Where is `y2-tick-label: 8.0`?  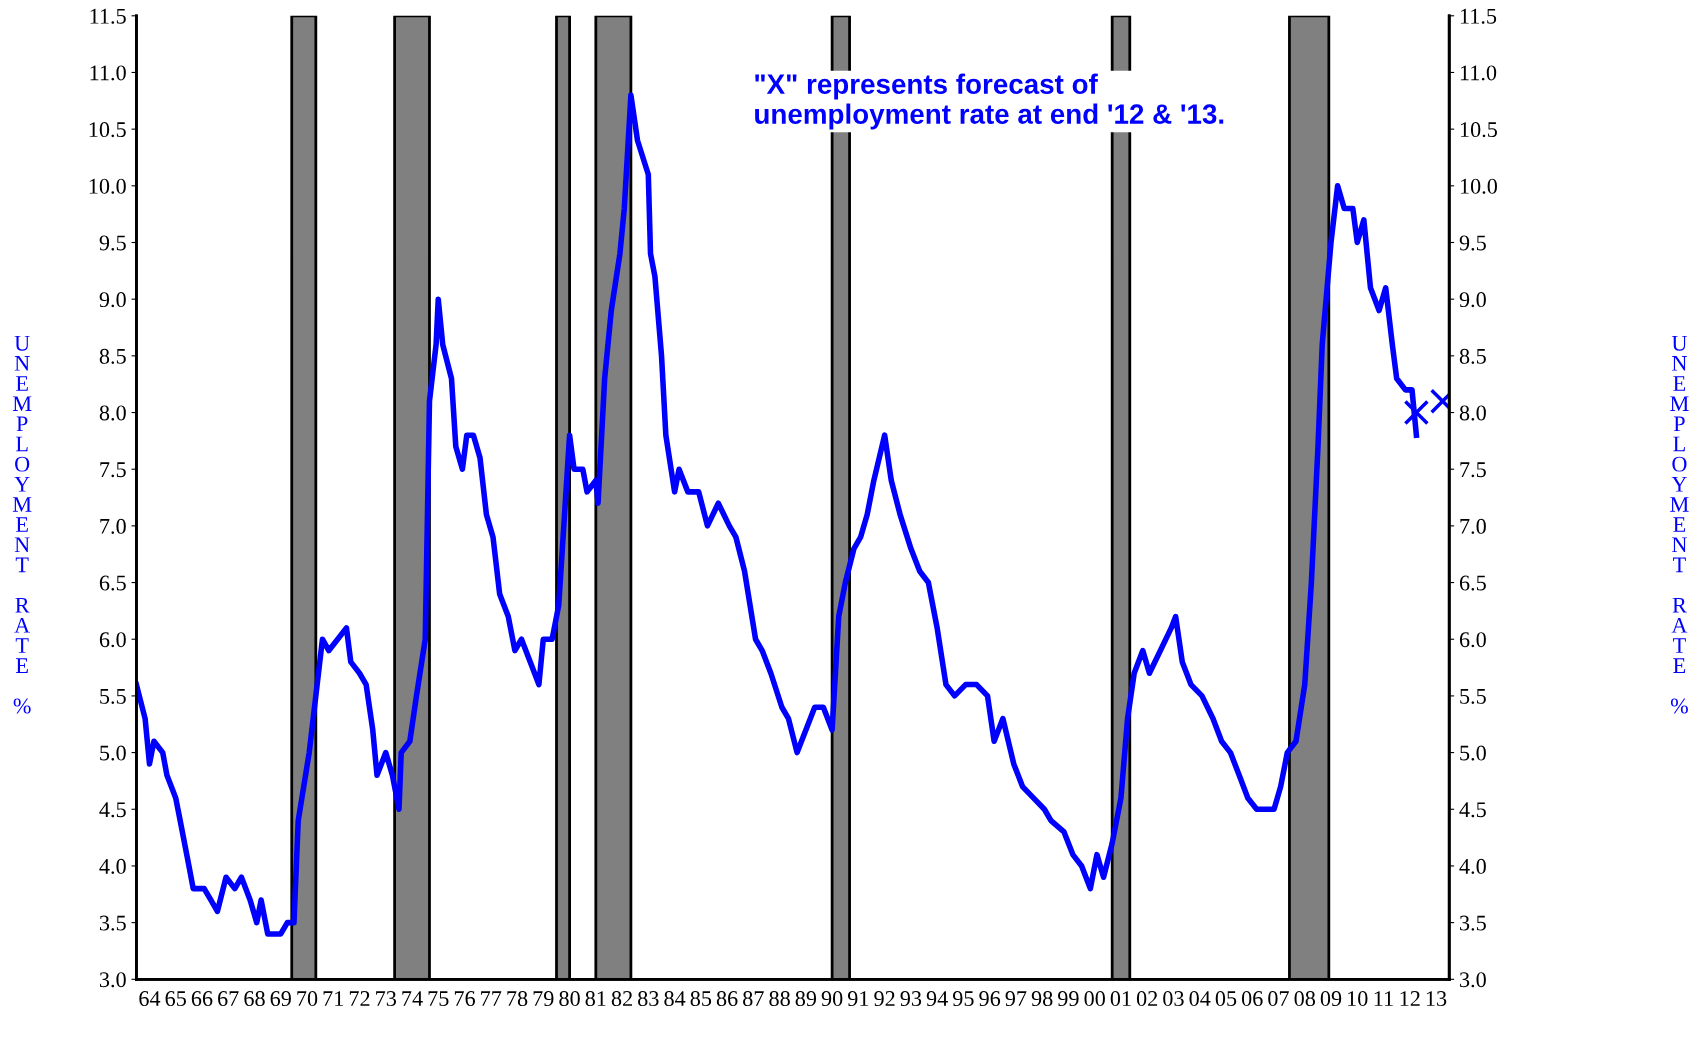
y2-tick-label: 8.0 is located at coordinates (1472, 413).